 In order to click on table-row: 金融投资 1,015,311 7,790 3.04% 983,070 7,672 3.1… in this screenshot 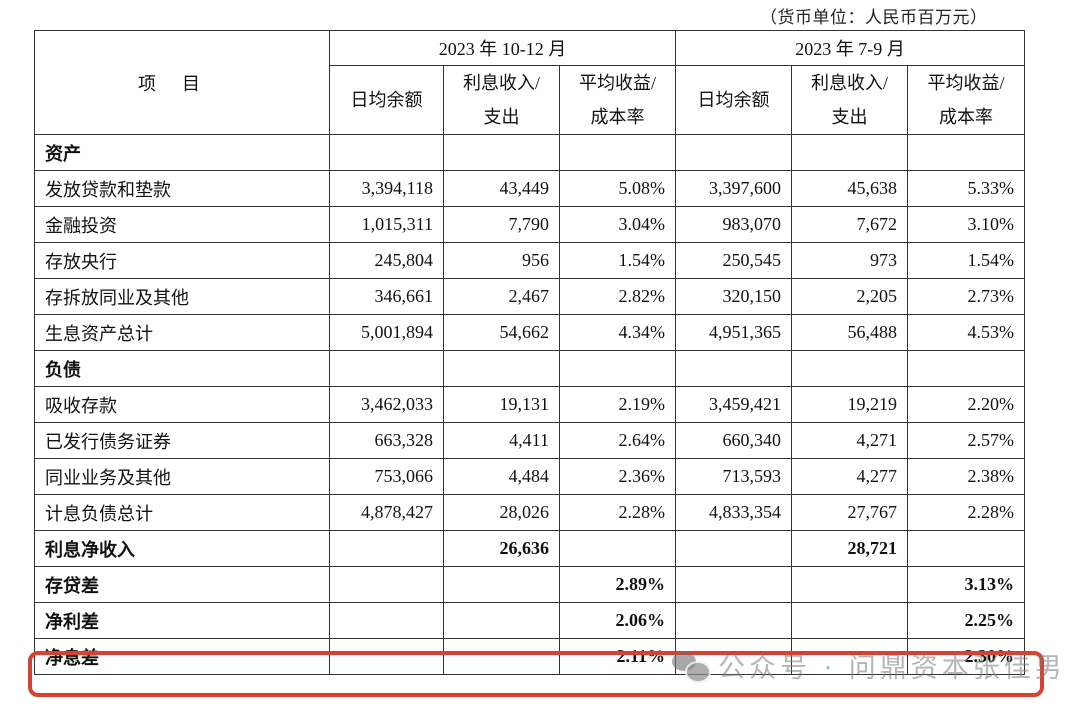, I will do `click(529, 224)`.